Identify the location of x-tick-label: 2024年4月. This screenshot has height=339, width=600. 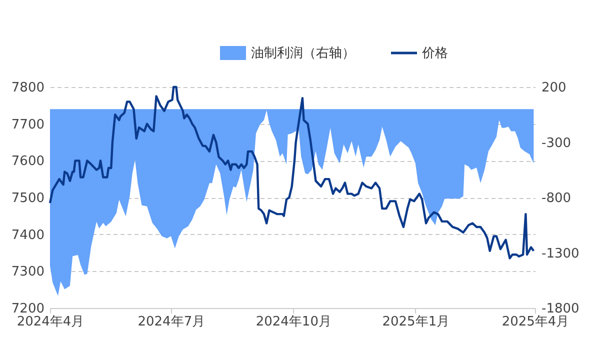
(50, 322).